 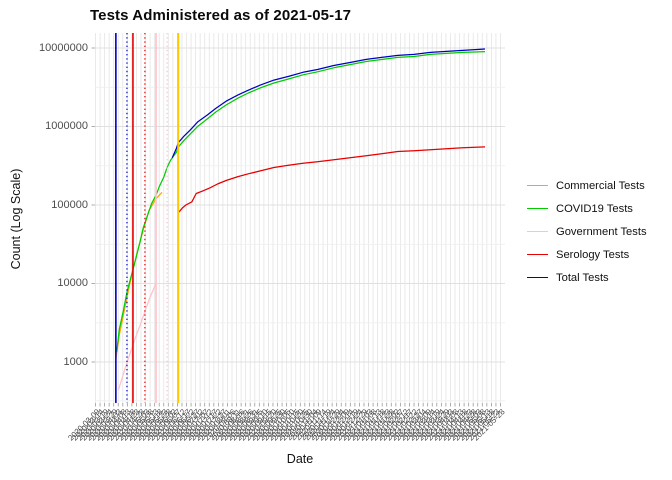 I want to click on legend-item: COVID19 Tests, so click(x=587, y=208).